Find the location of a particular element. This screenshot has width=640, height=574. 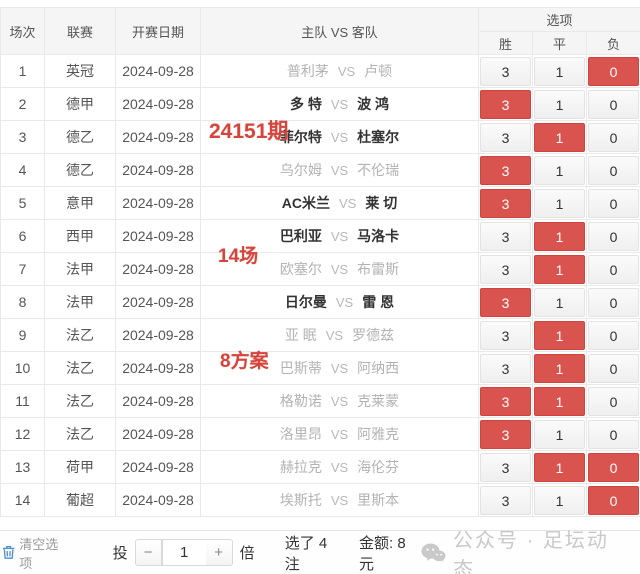

table-row: 11 法乙 2024-09-28 格勒诺 VS 克莱蒙 3 1 0 is located at coordinates (320, 401).